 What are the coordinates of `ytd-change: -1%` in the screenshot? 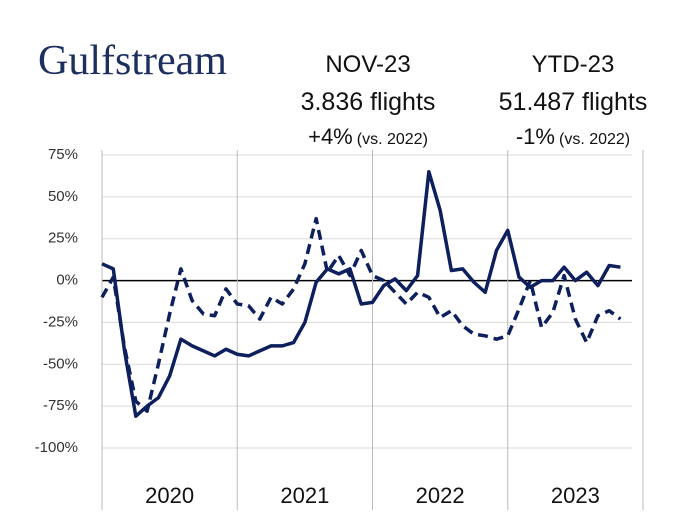 It's located at (535, 136).